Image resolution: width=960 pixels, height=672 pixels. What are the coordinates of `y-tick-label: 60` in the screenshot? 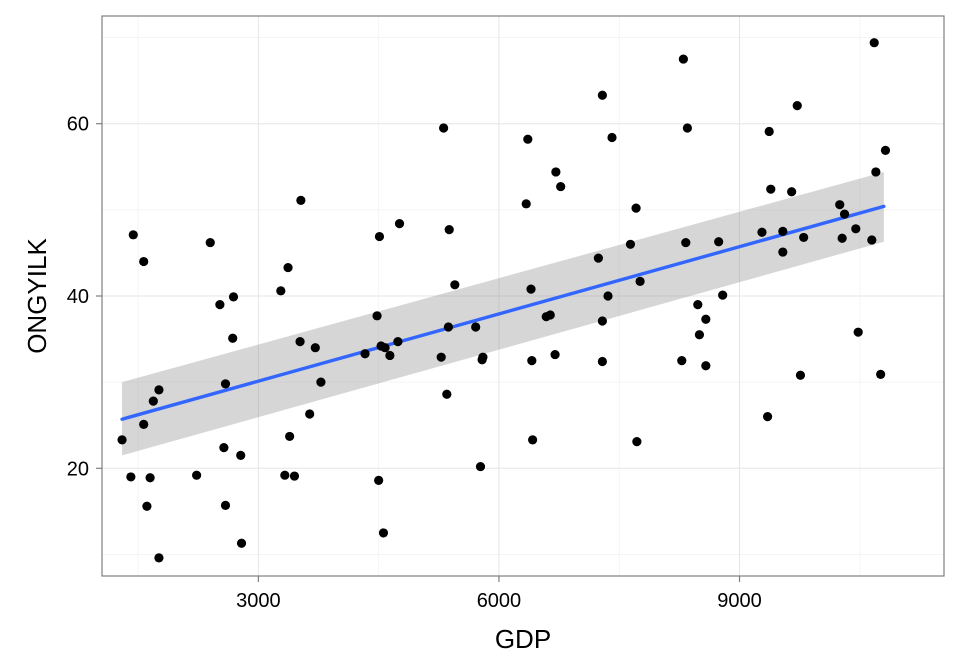 It's located at (78, 125).